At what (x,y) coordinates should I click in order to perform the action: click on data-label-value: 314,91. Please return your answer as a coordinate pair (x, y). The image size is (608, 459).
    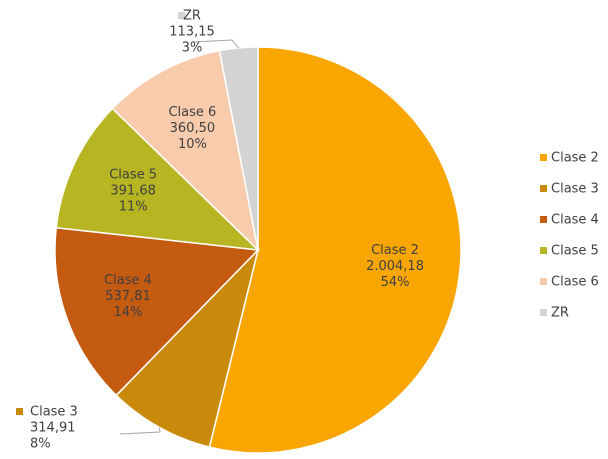
    Looking at the image, I should click on (53, 428).